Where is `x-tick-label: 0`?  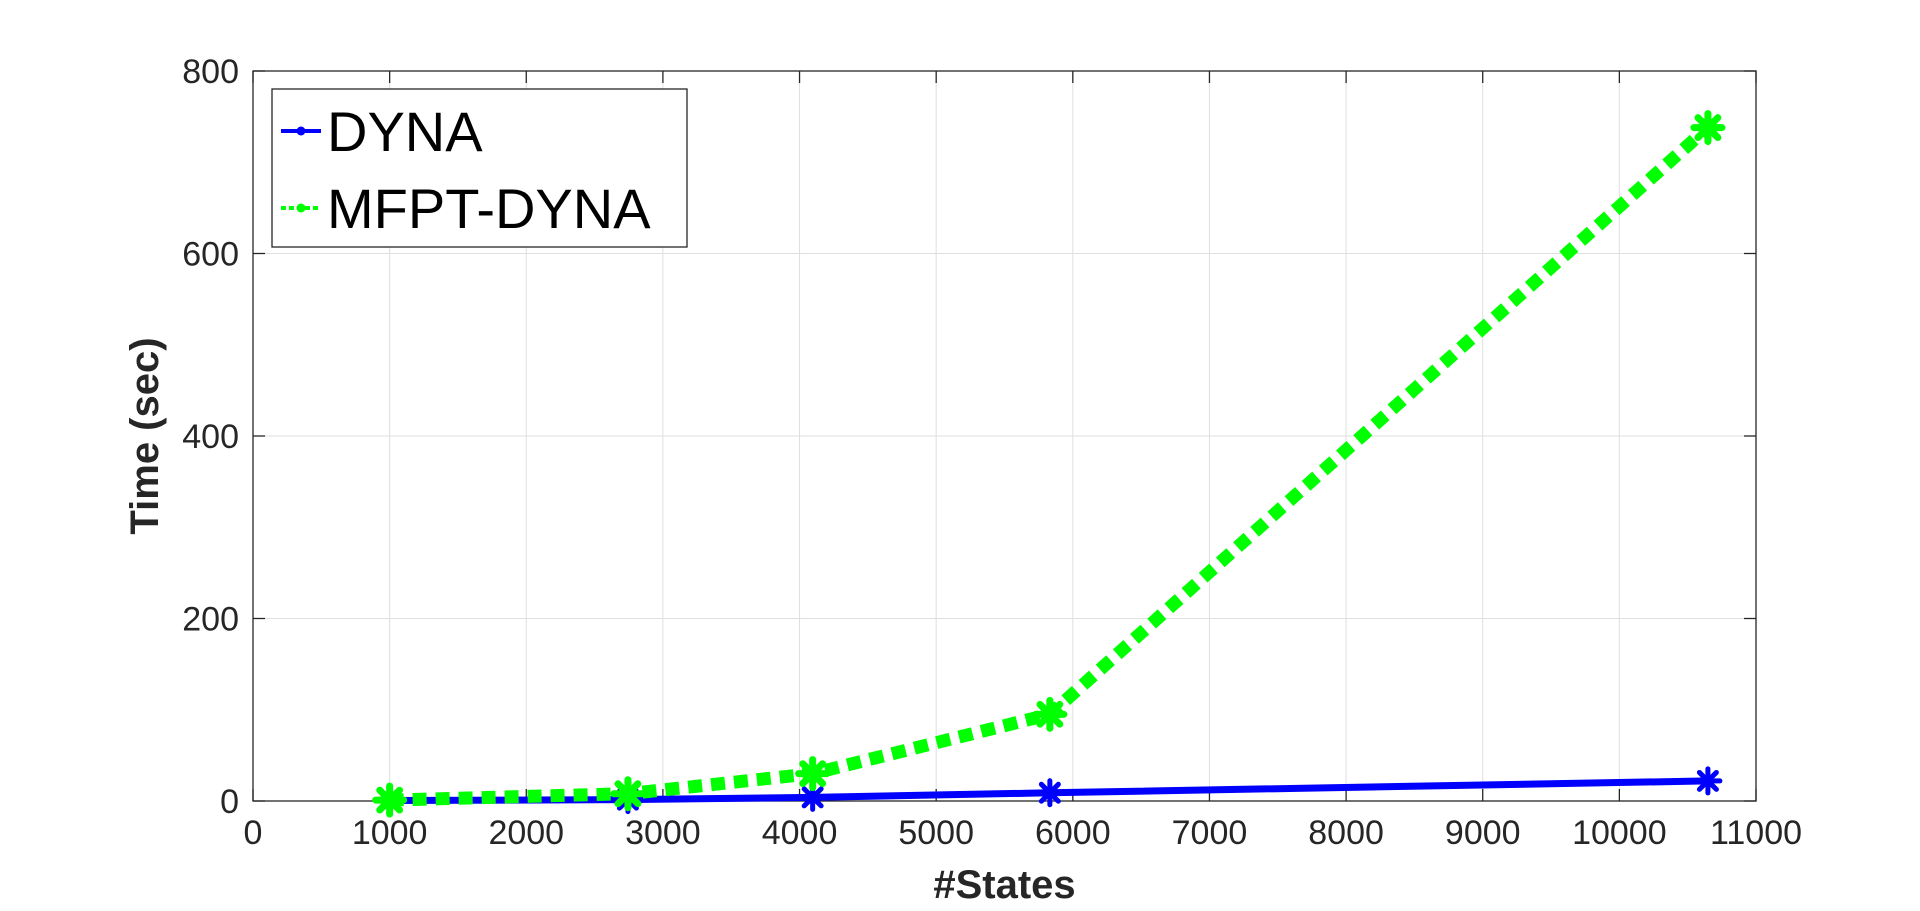 x-tick-label: 0 is located at coordinates (253, 833).